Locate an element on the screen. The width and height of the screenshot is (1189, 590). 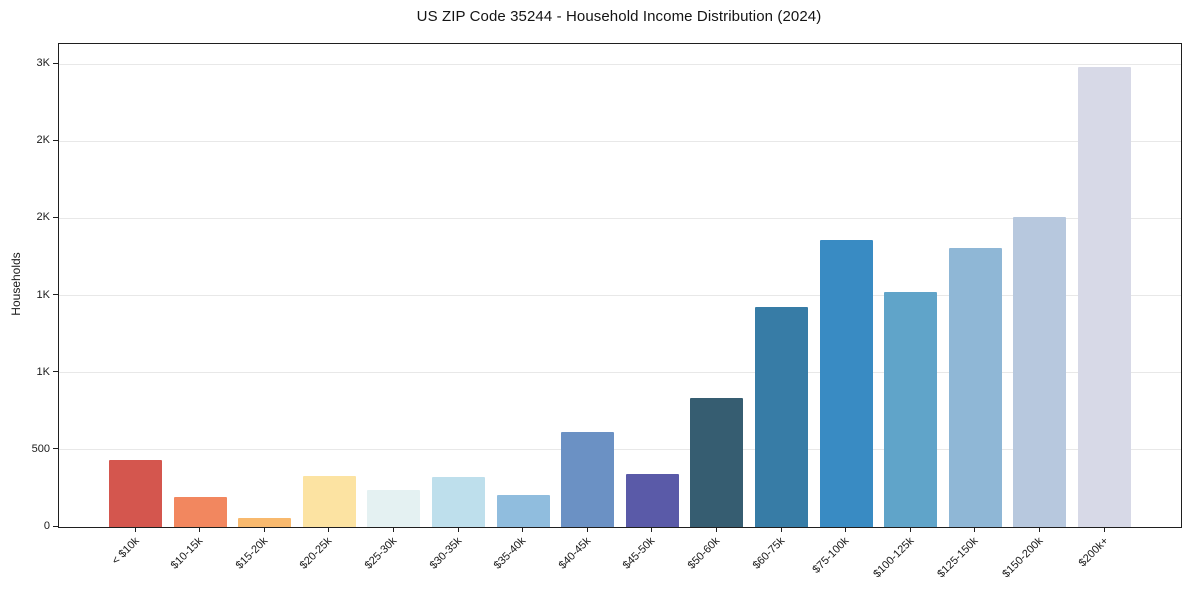
y-tick-label: 0 is located at coordinates (46, 526).